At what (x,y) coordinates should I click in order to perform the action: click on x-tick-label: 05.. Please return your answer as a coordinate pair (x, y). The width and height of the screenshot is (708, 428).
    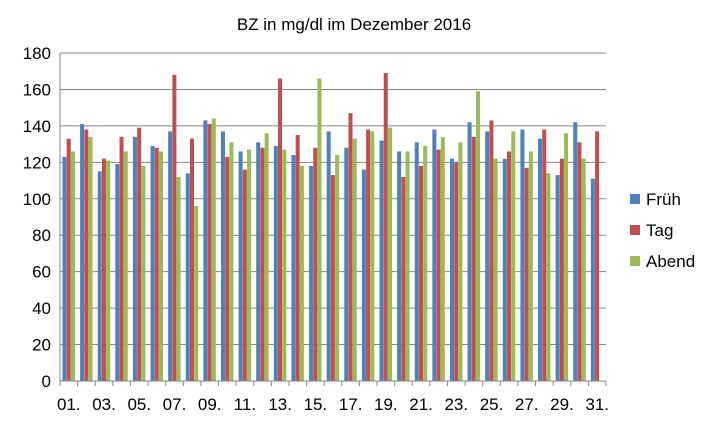
    Looking at the image, I should click on (139, 404).